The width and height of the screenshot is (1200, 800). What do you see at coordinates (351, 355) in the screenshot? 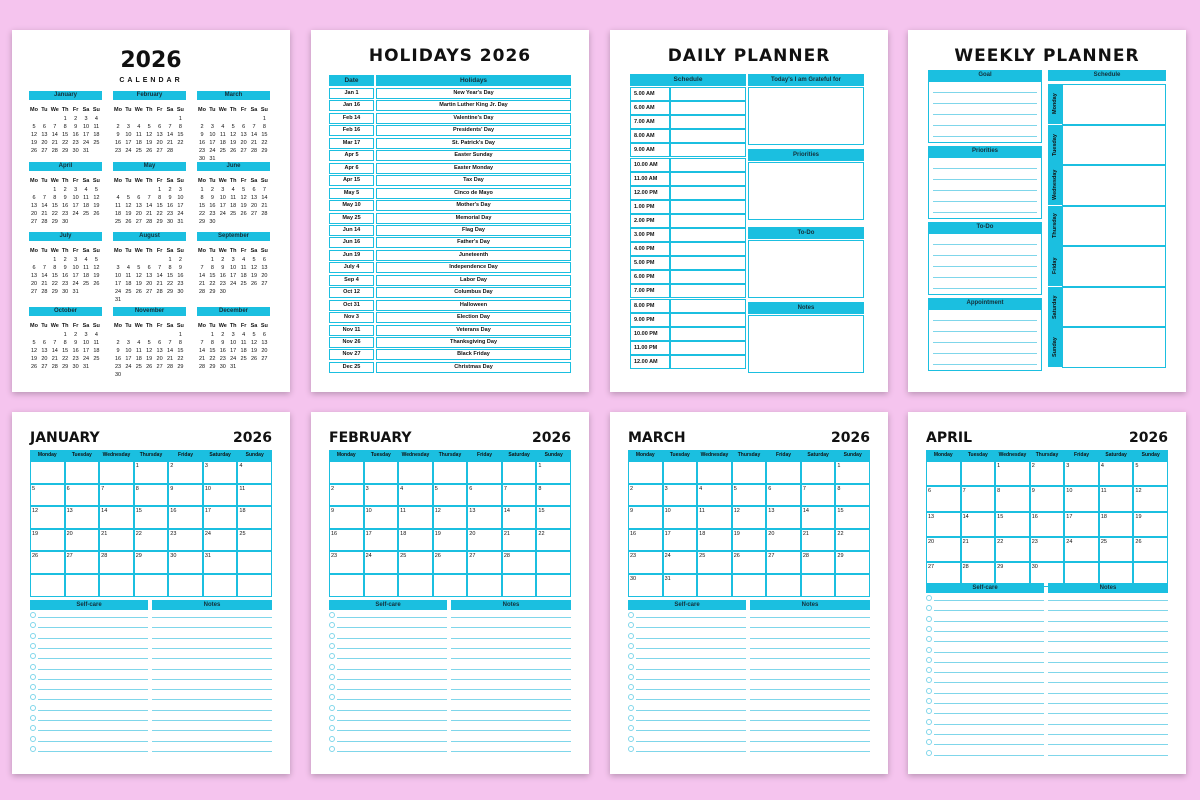
I see `holiday-date: Nov 27` at bounding box center [351, 355].